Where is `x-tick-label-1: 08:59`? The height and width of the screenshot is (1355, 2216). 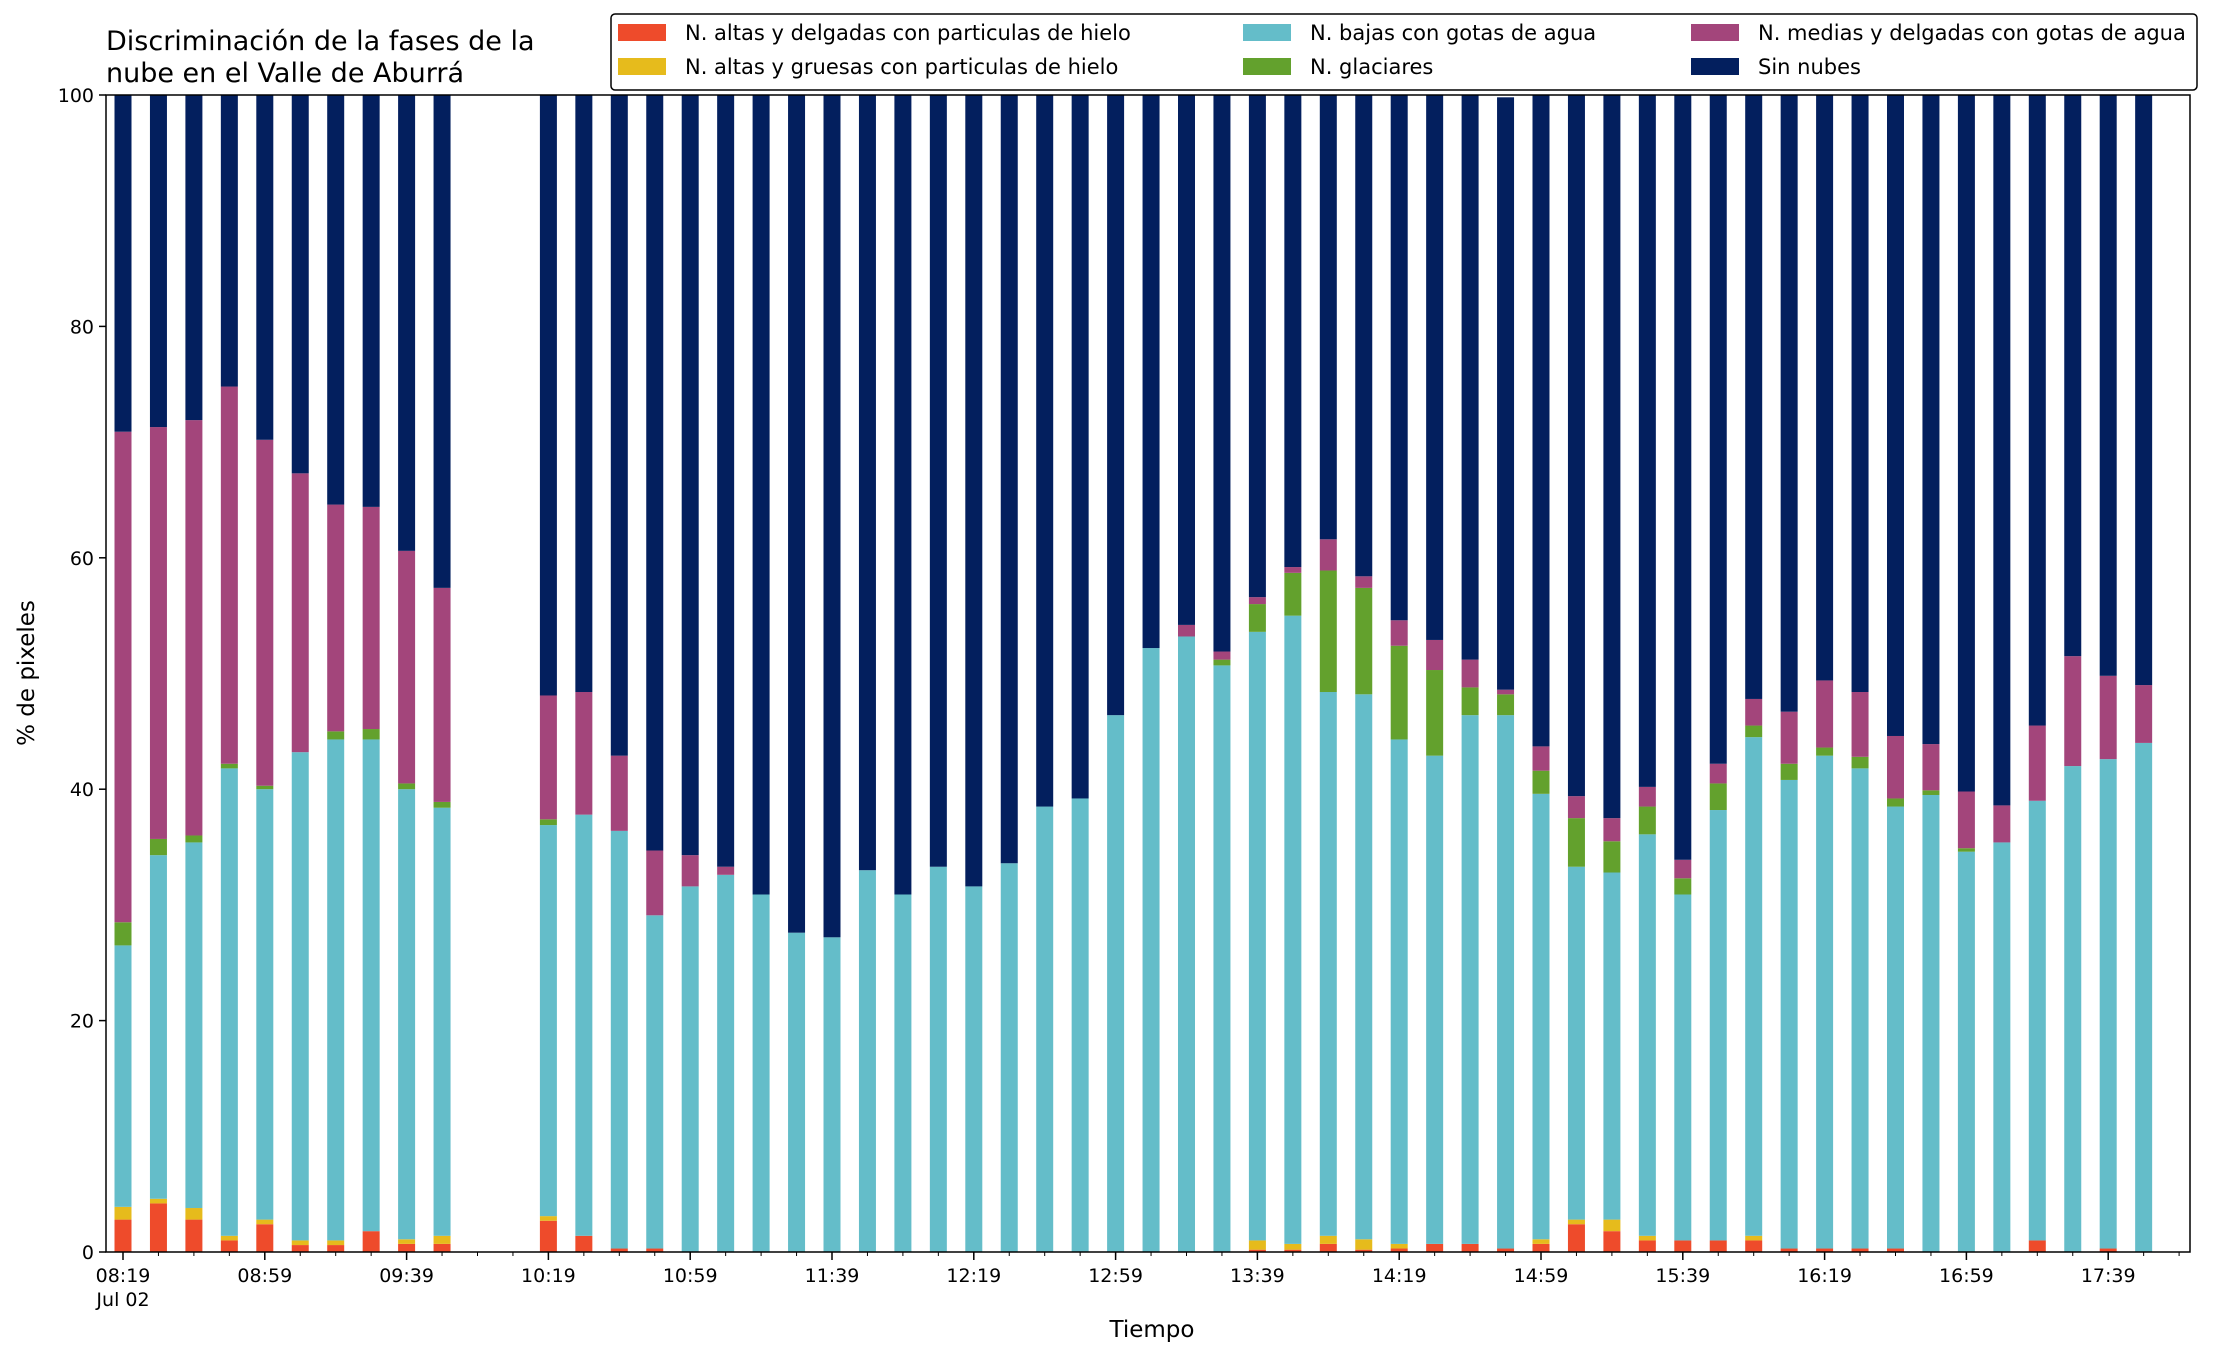
x-tick-label-1: 08:59 is located at coordinates (264, 1276).